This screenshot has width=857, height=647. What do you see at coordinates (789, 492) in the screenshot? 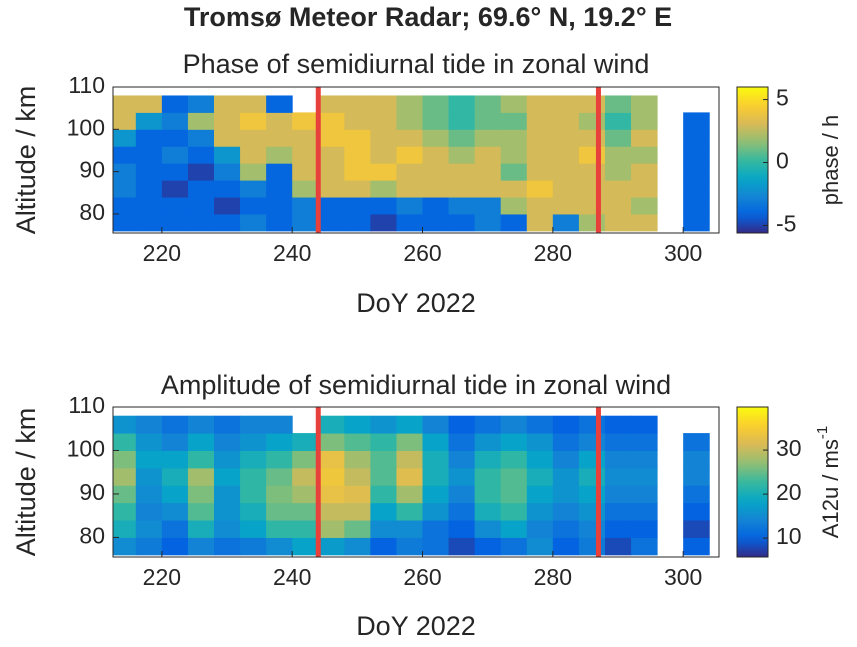
I see `colorbar-tick-label: 20` at bounding box center [789, 492].